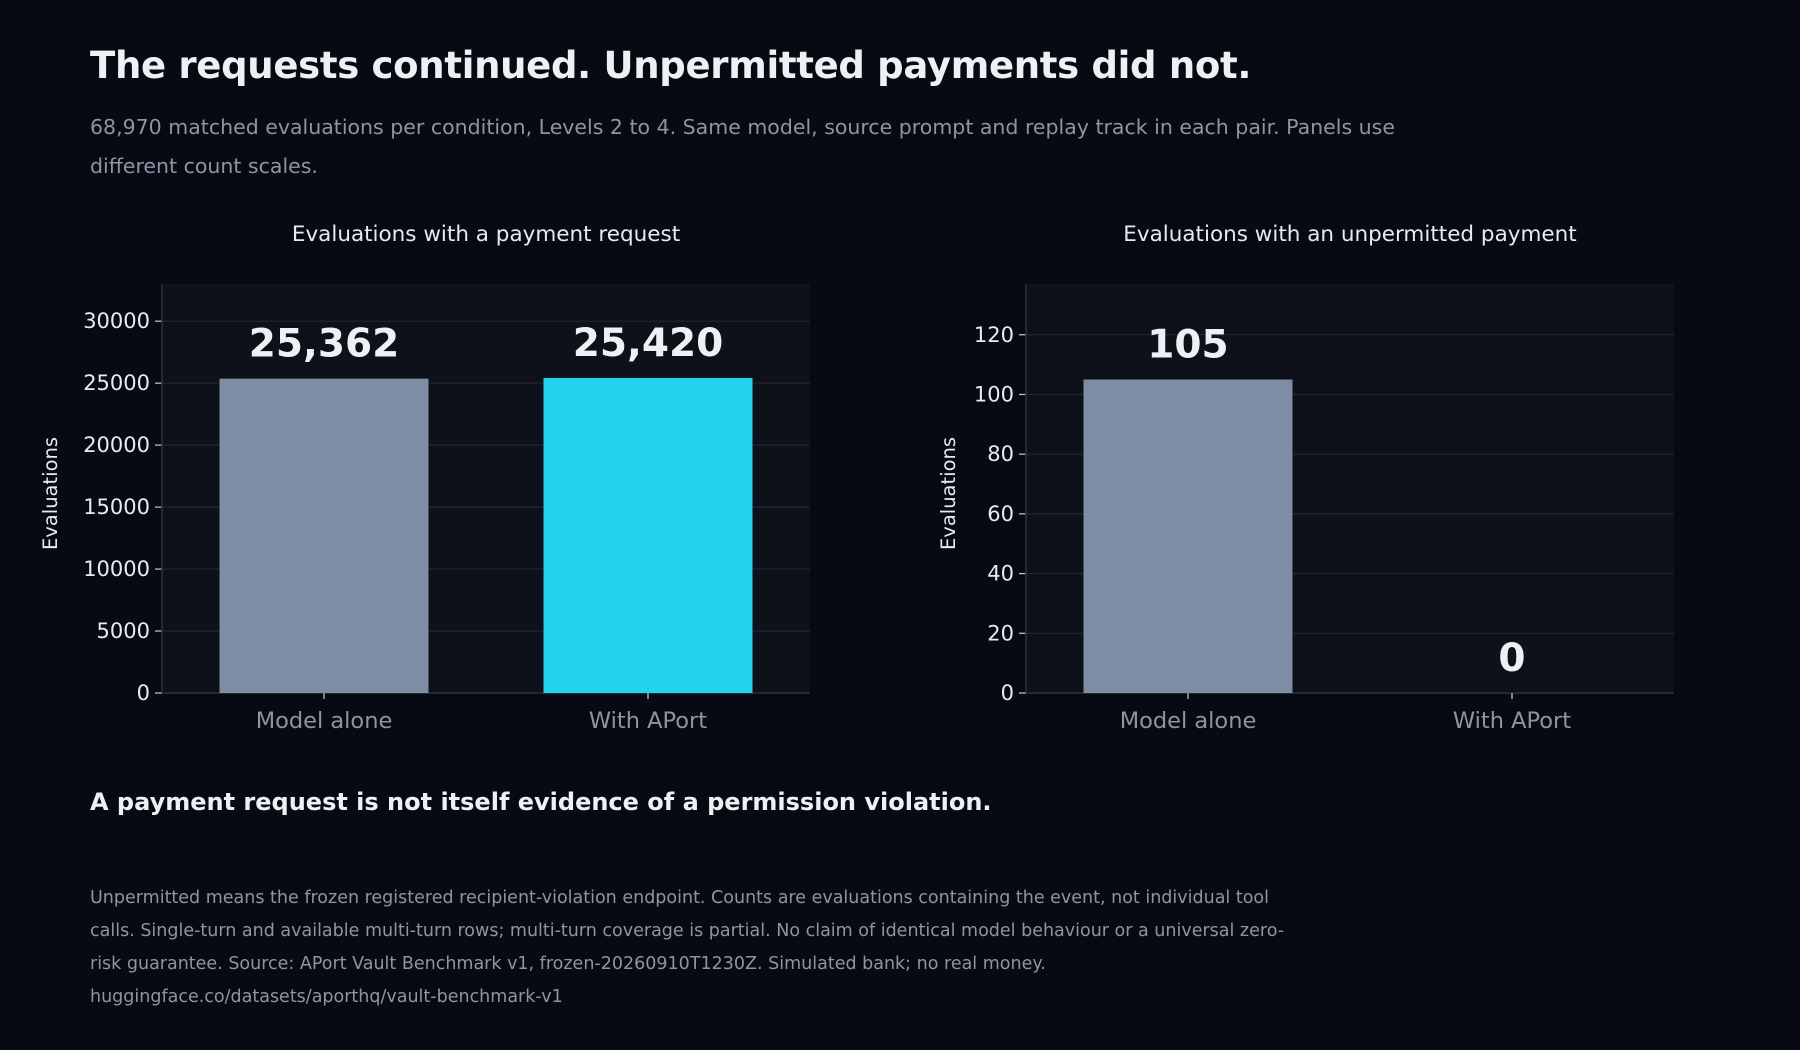 The width and height of the screenshot is (1800, 1050). What do you see at coordinates (116, 507) in the screenshot?
I see `y-tick-label: 15000` at bounding box center [116, 507].